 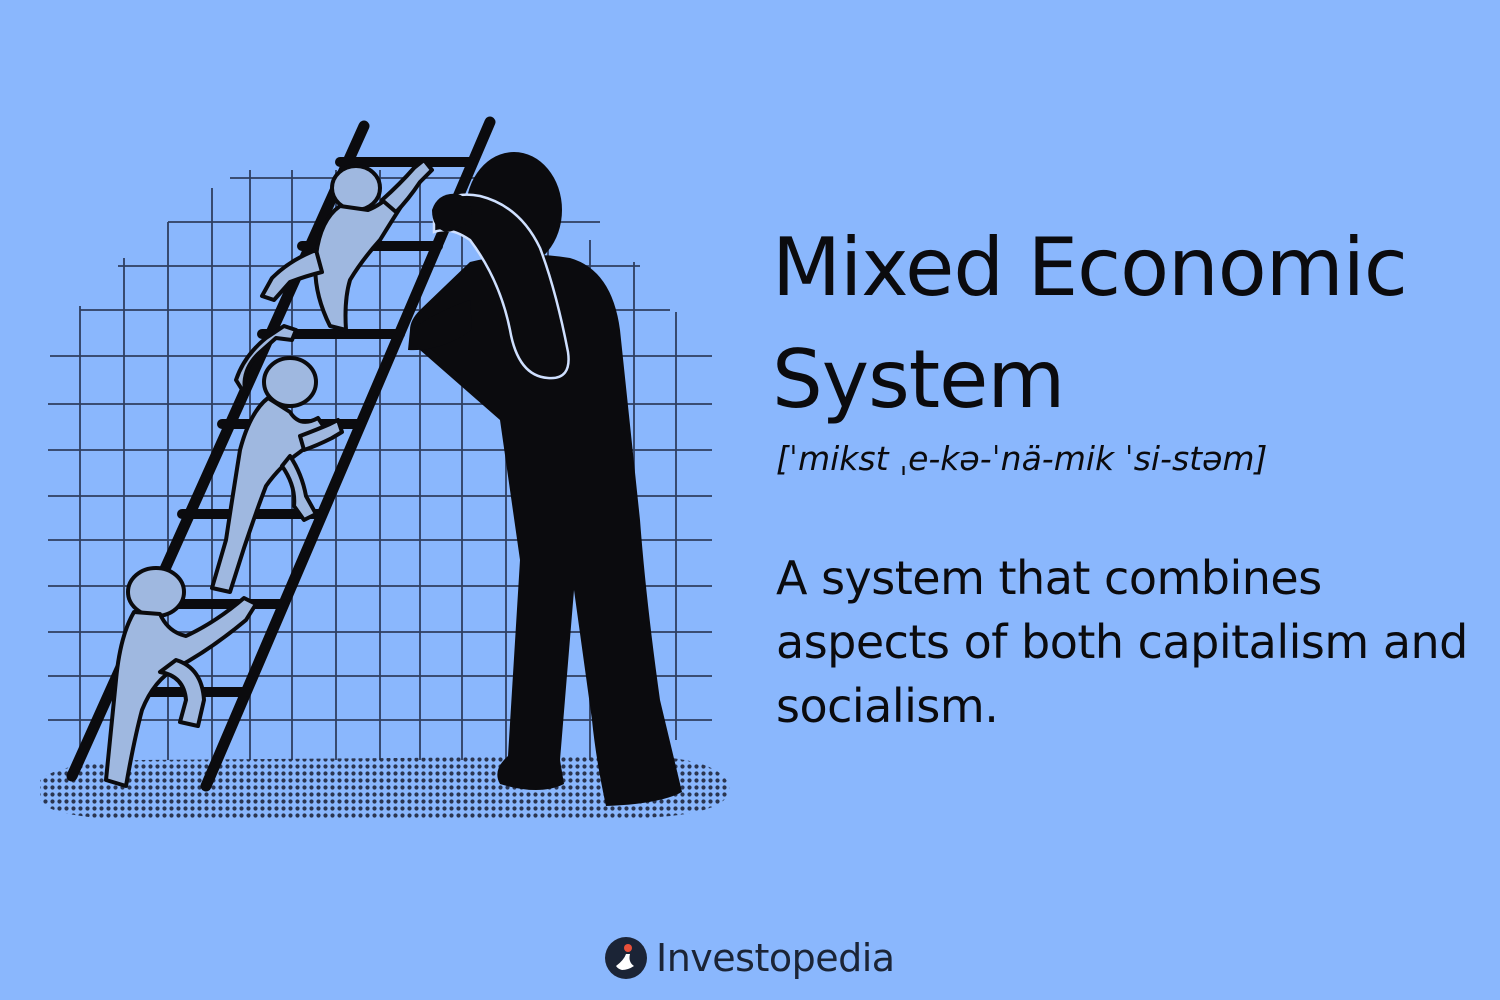 I want to click on climber-bottom, so click(x=181, y=677).